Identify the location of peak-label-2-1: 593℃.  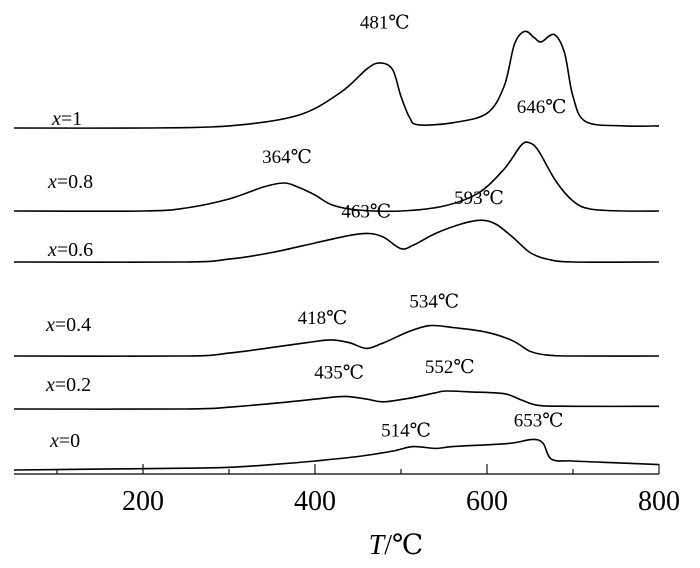
(479, 198).